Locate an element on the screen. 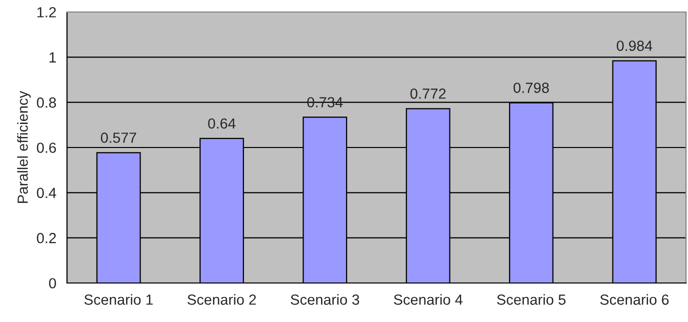  y-tick-label: 0.6 is located at coordinates (46, 147).